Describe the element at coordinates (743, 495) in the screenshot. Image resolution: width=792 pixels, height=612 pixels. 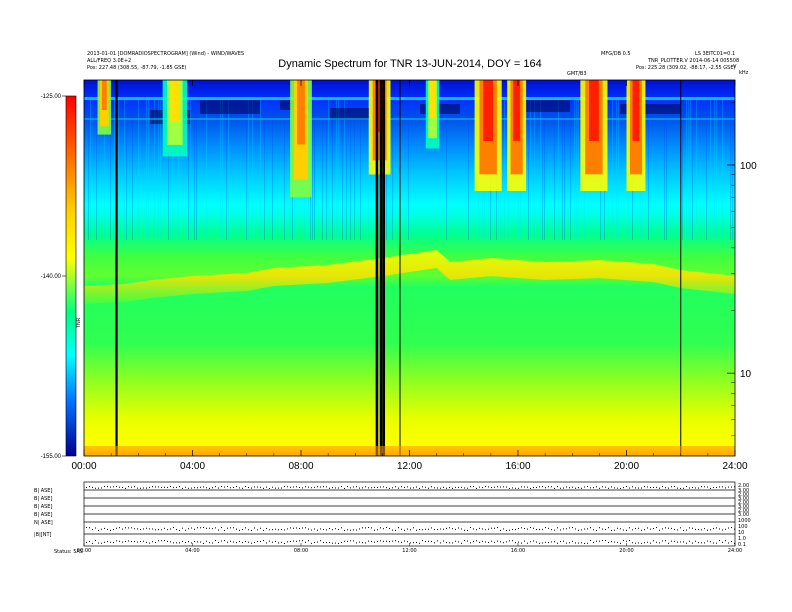
I see `bottom-right-tick: 2.00` at that location.